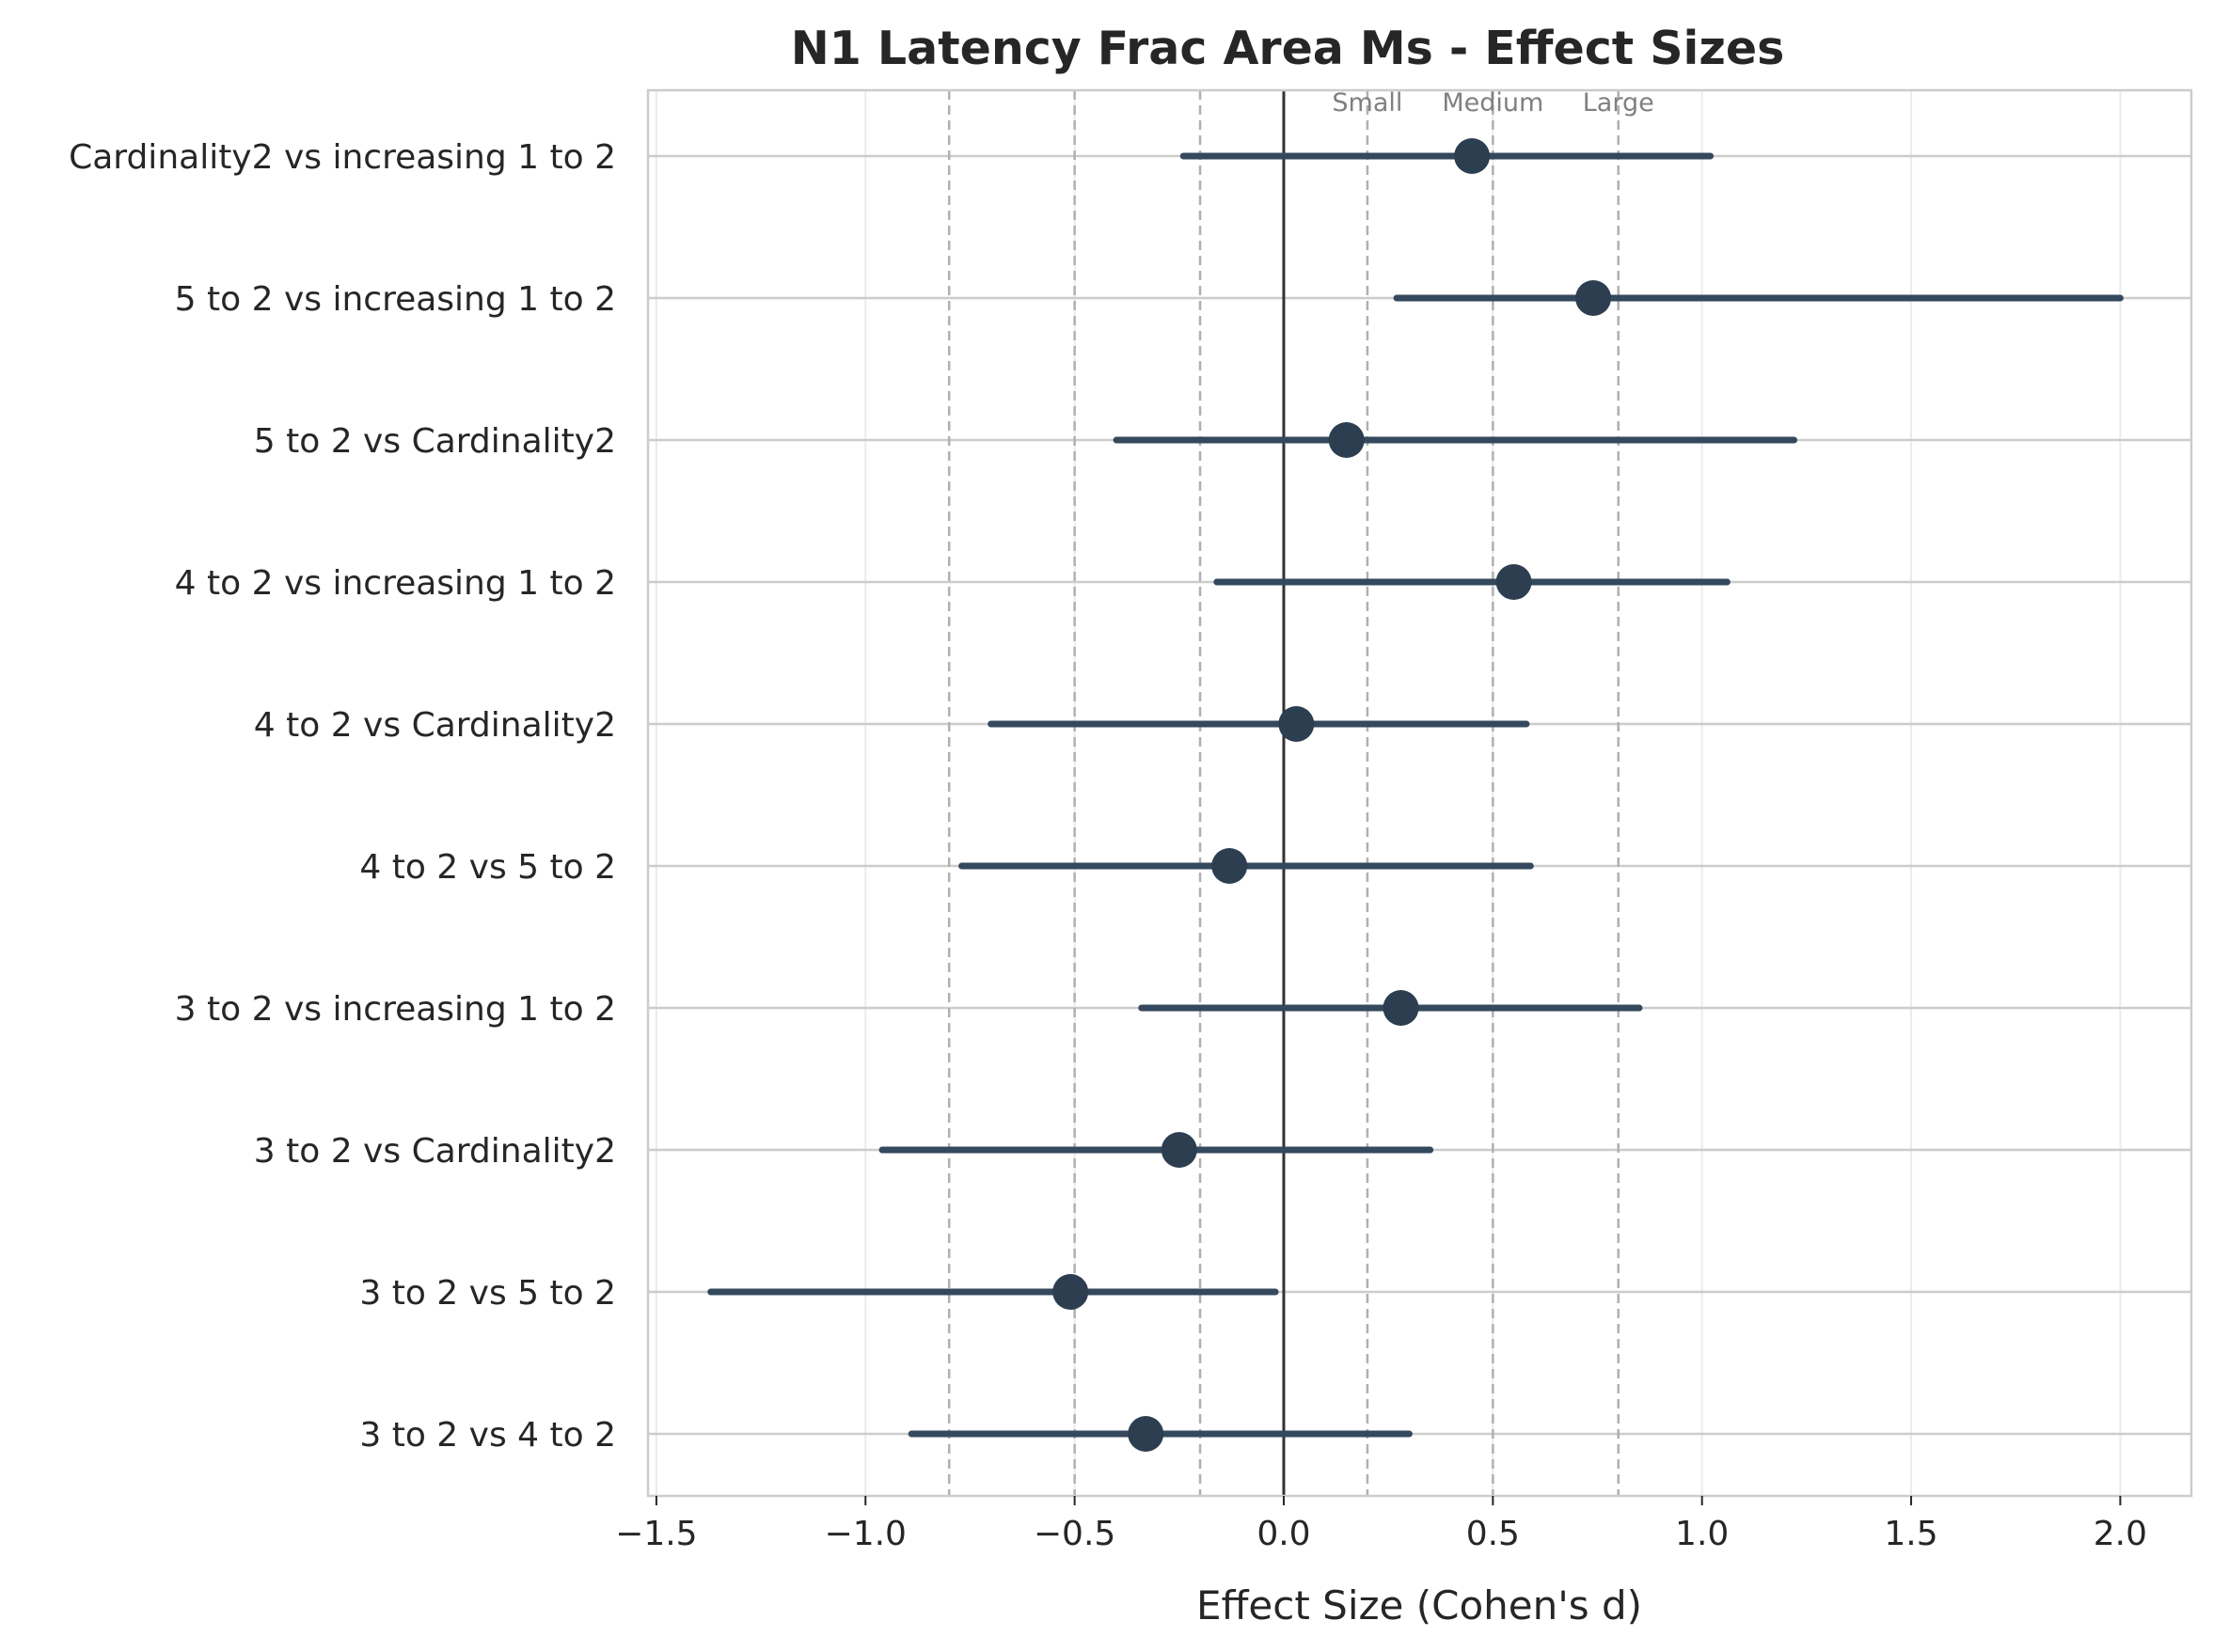 The width and height of the screenshot is (2213, 1652). I want to click on threshold-labels: Small Medium Large, so click(1492, 103).